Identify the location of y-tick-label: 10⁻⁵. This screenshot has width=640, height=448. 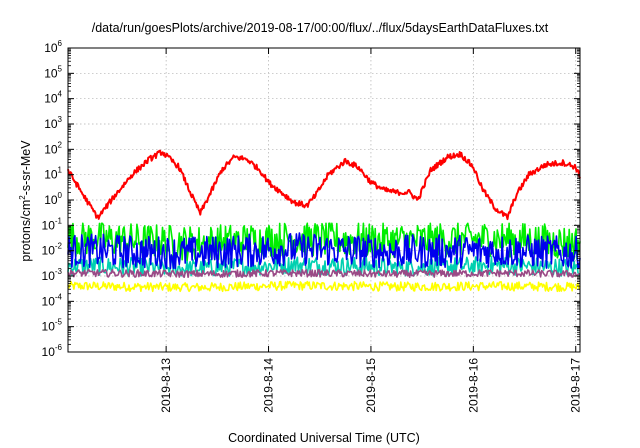
(52, 326).